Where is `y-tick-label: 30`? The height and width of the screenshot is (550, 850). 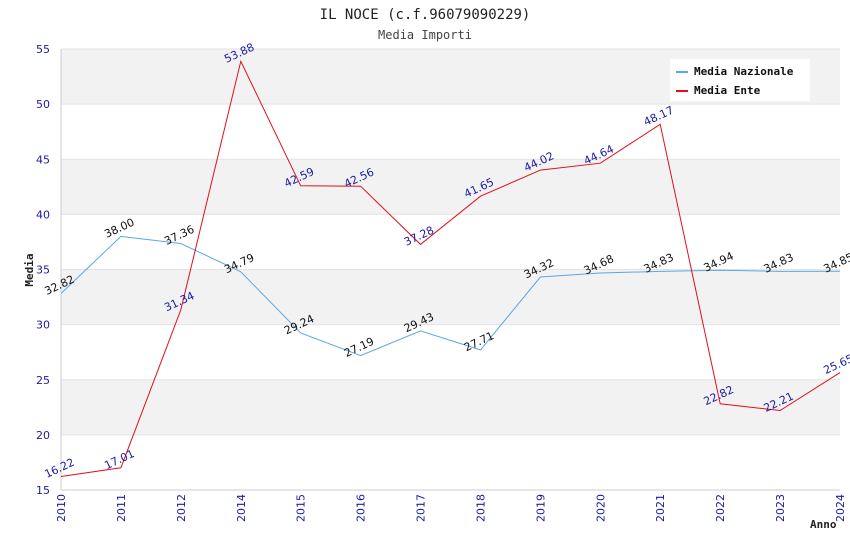 y-tick-label: 30 is located at coordinates (43, 325).